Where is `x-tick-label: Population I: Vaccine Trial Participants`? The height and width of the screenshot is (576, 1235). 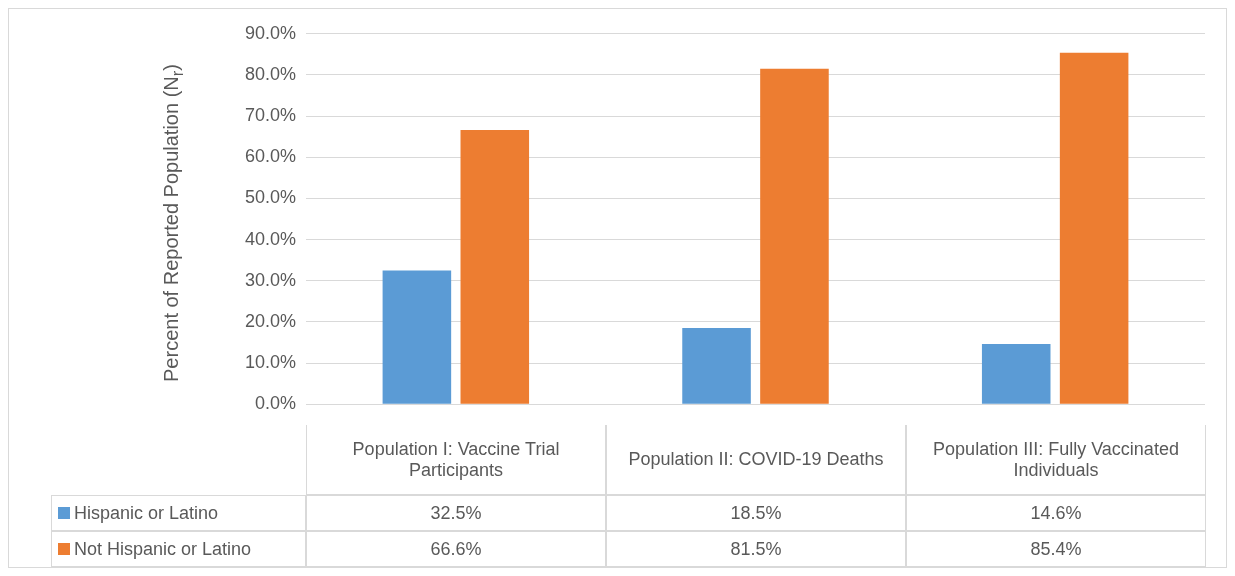 x-tick-label: Population I: Vaccine Trial Participants is located at coordinates (456, 460).